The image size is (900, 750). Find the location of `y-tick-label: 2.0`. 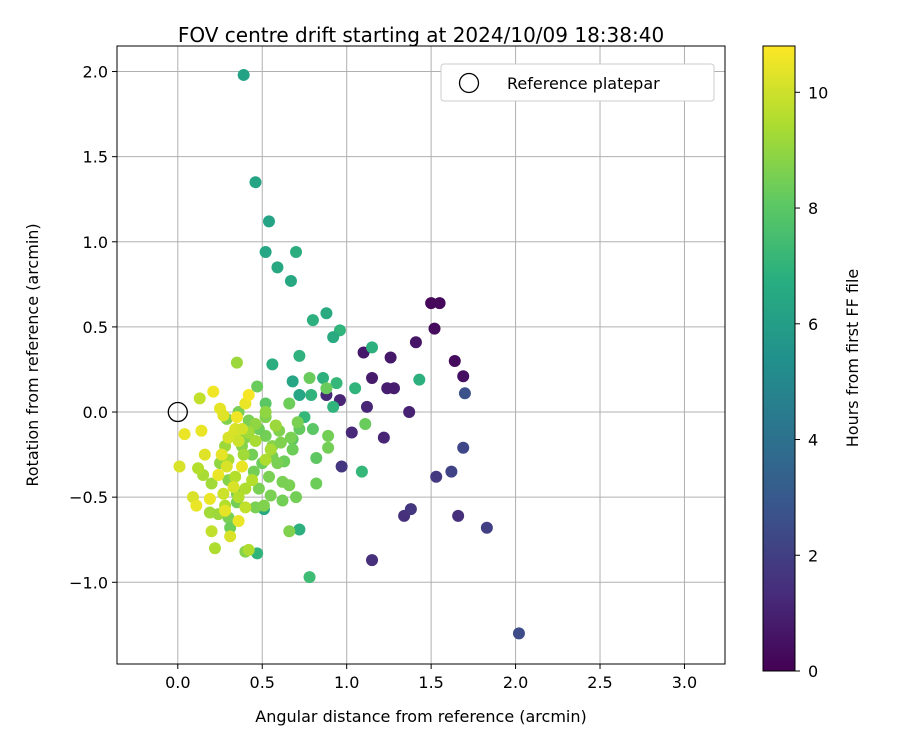

y-tick-label: 2.0 is located at coordinates (95, 72).